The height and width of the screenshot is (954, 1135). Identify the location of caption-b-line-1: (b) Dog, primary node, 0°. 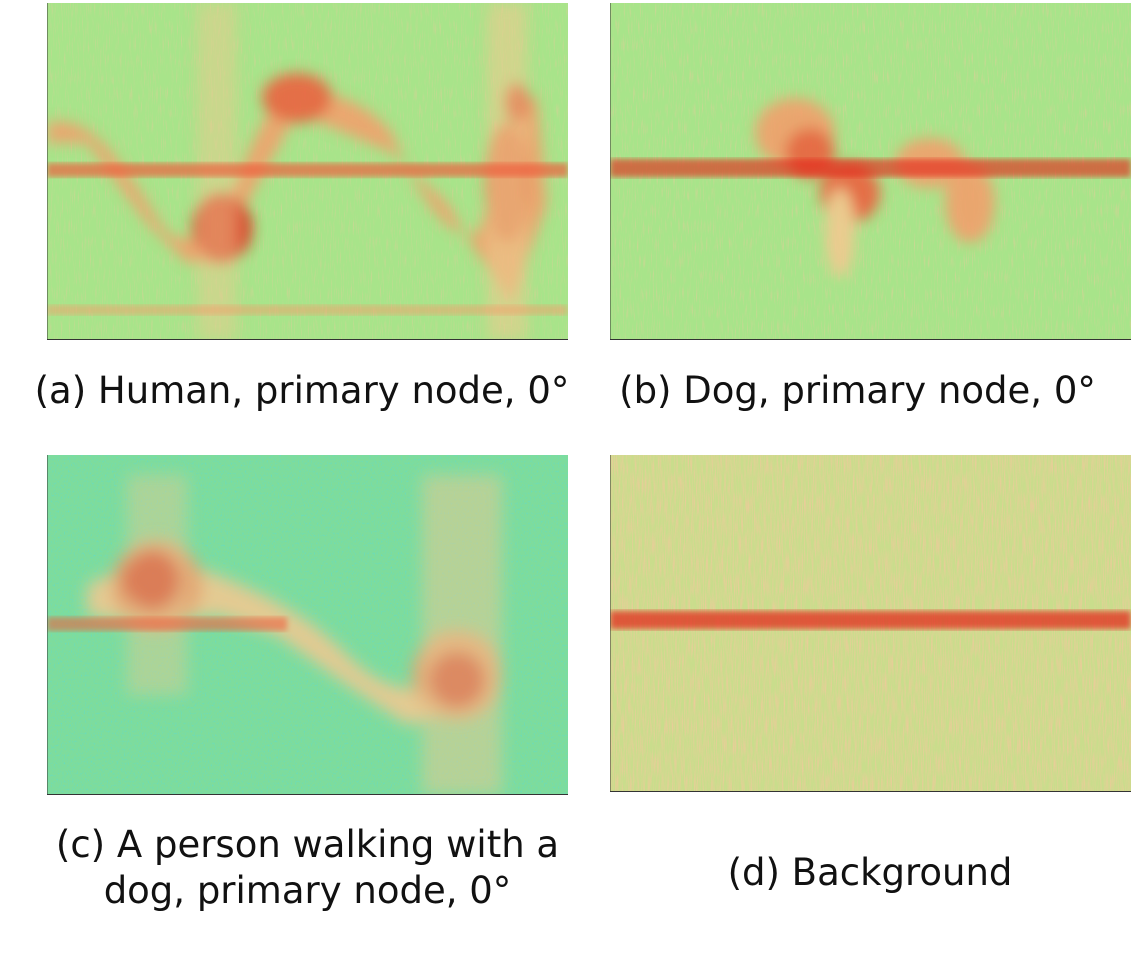
(857, 390).